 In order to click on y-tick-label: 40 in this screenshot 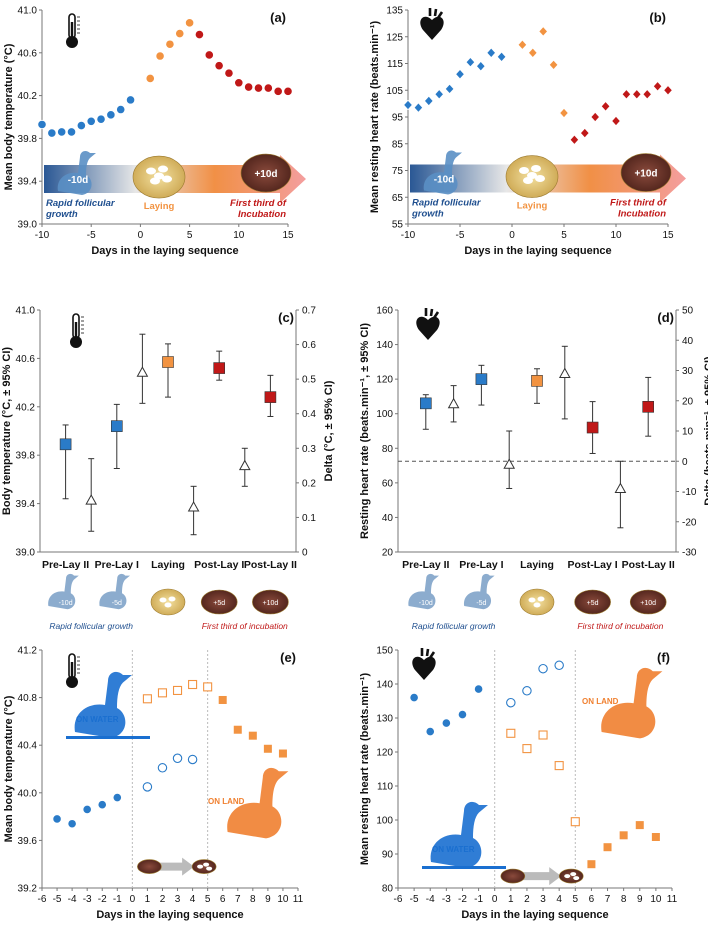, I will do `click(388, 518)`.